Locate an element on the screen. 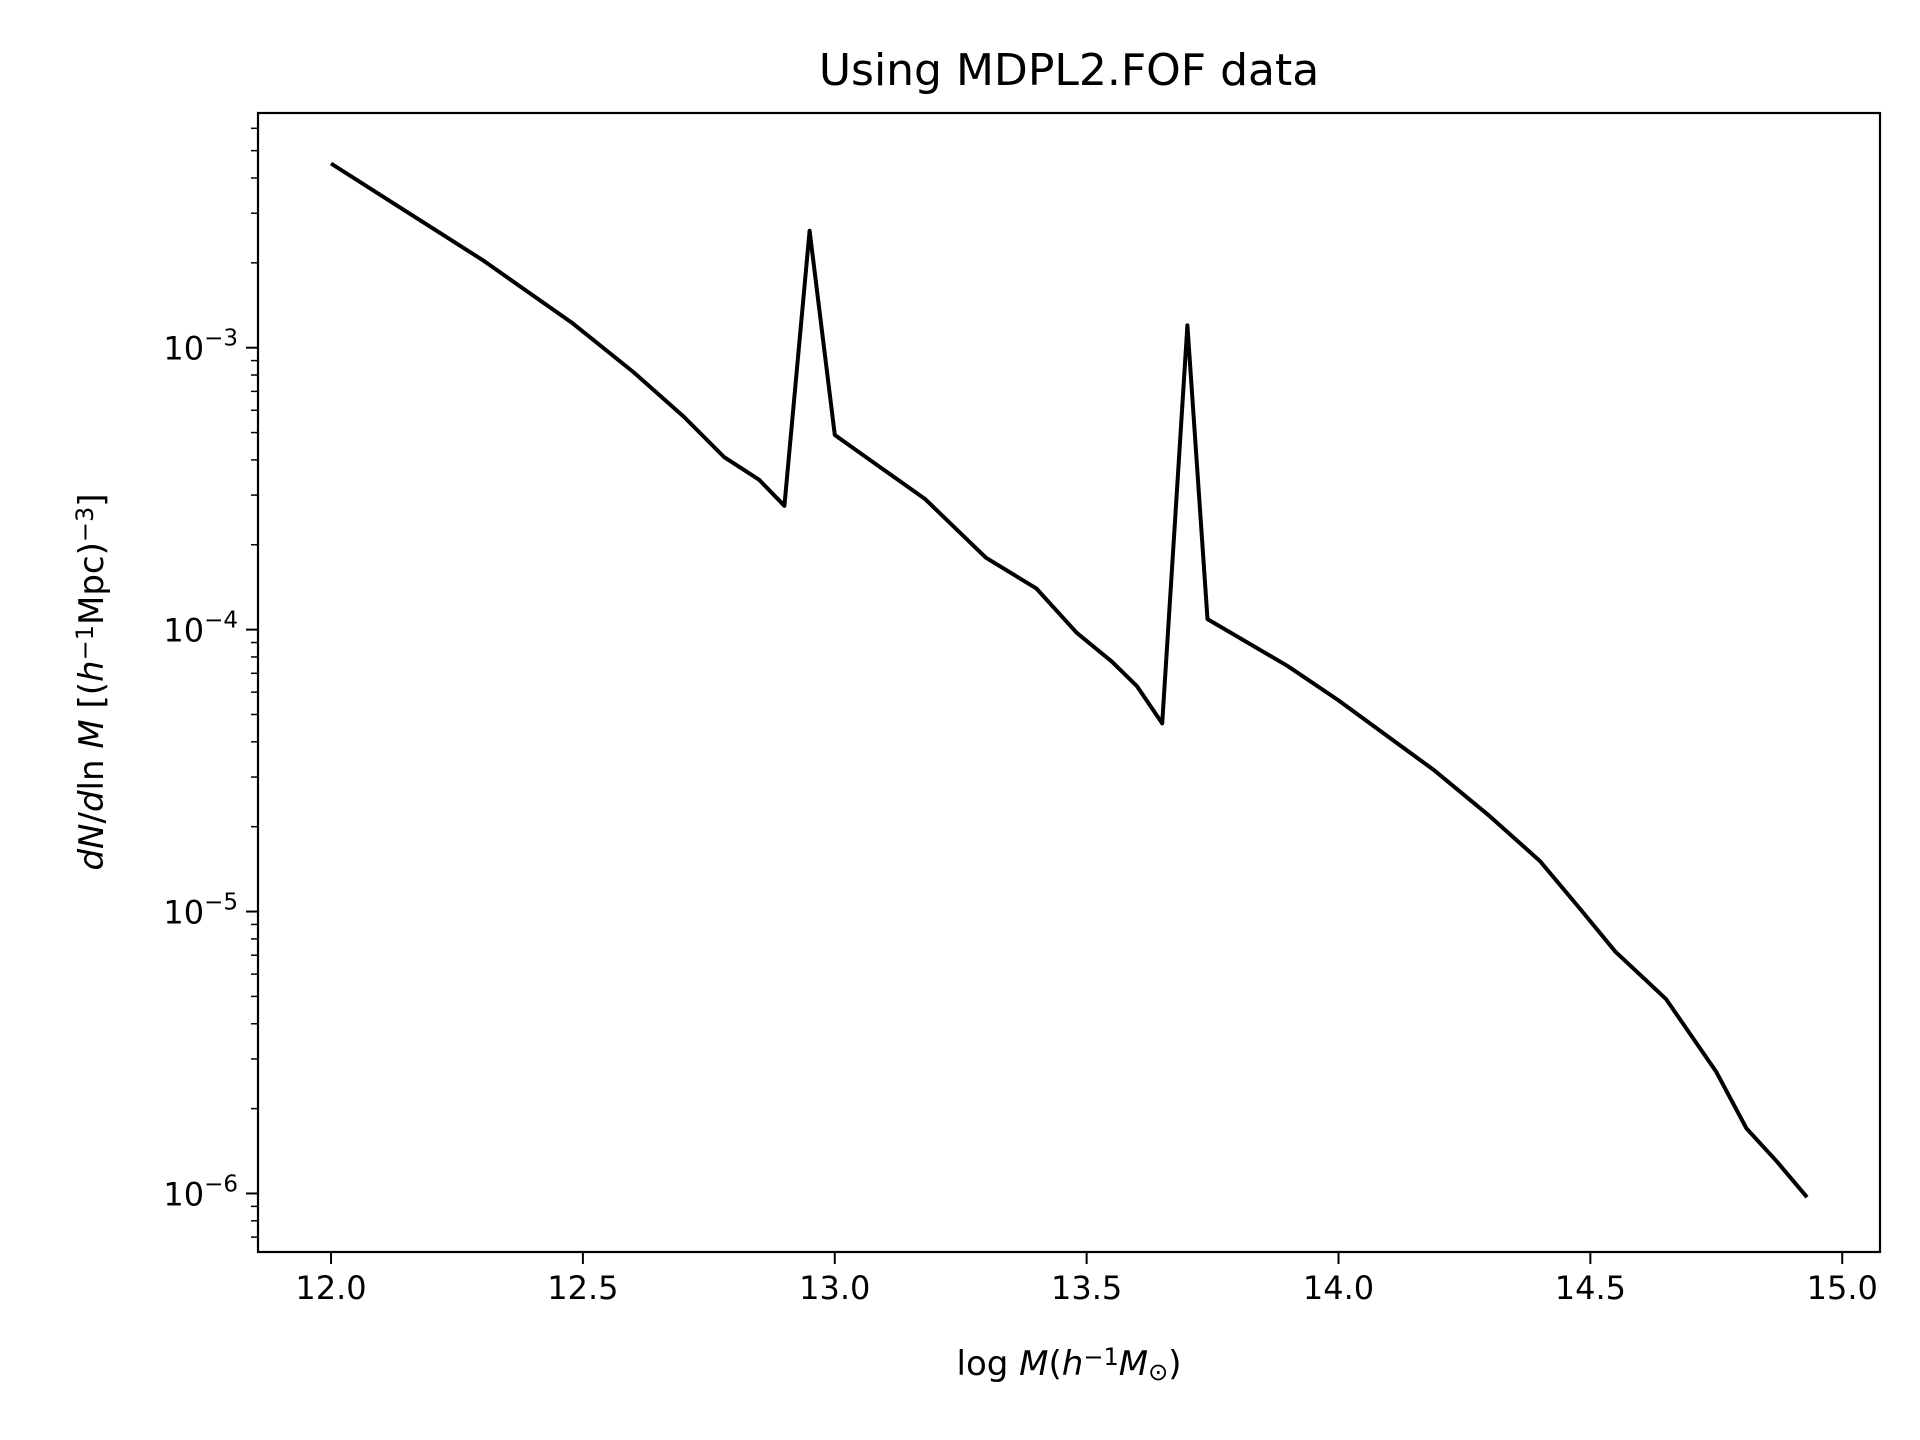  y-tick-exponent: −6 is located at coordinates (221, 1184).